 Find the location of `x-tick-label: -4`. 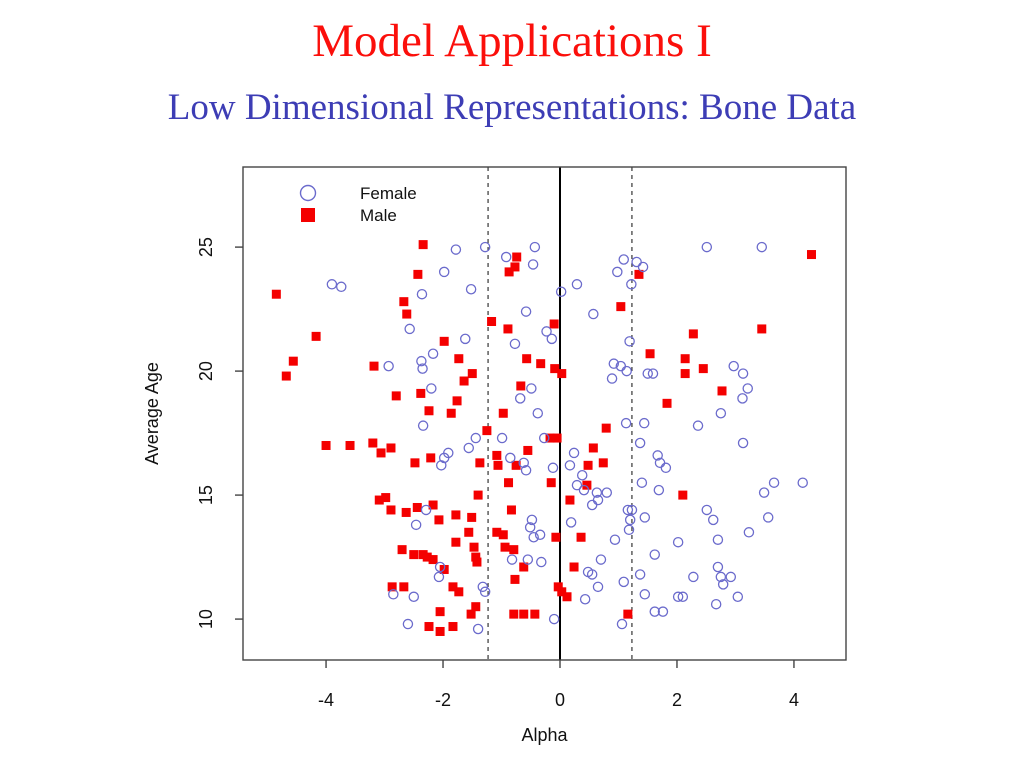

x-tick-label: -4 is located at coordinates (326, 700).